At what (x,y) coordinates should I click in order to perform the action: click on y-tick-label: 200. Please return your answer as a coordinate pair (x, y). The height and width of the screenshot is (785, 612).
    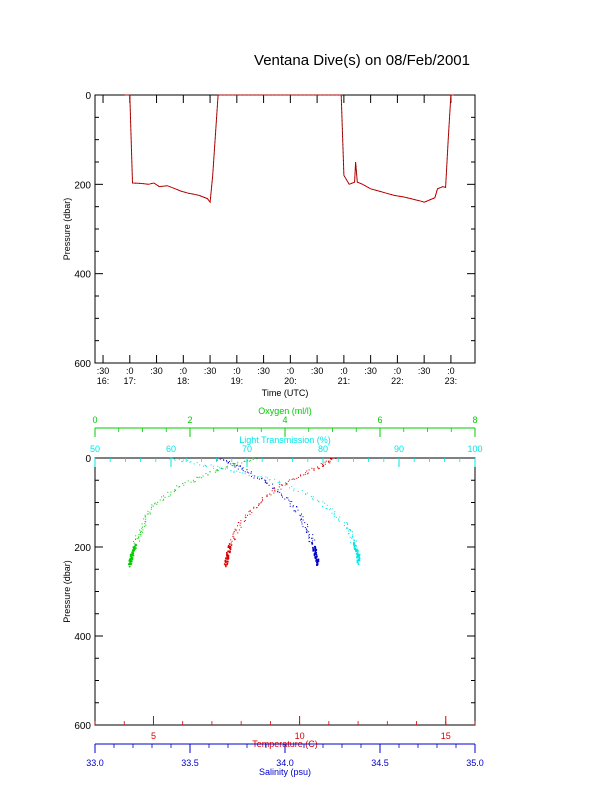
    Looking at the image, I should click on (82, 548).